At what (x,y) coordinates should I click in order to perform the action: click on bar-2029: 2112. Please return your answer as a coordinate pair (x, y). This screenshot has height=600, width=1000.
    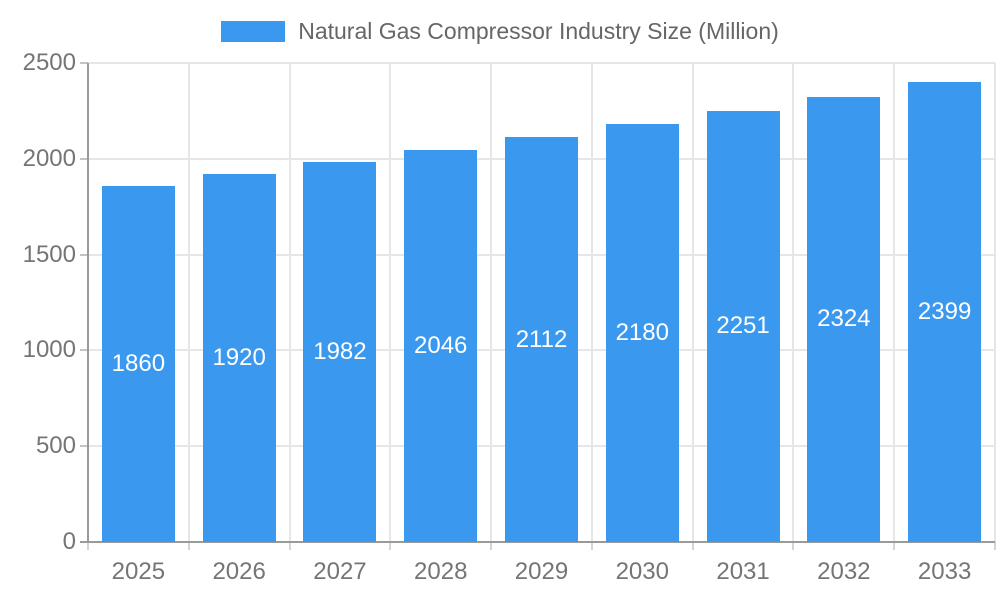
    Looking at the image, I should click on (541, 339).